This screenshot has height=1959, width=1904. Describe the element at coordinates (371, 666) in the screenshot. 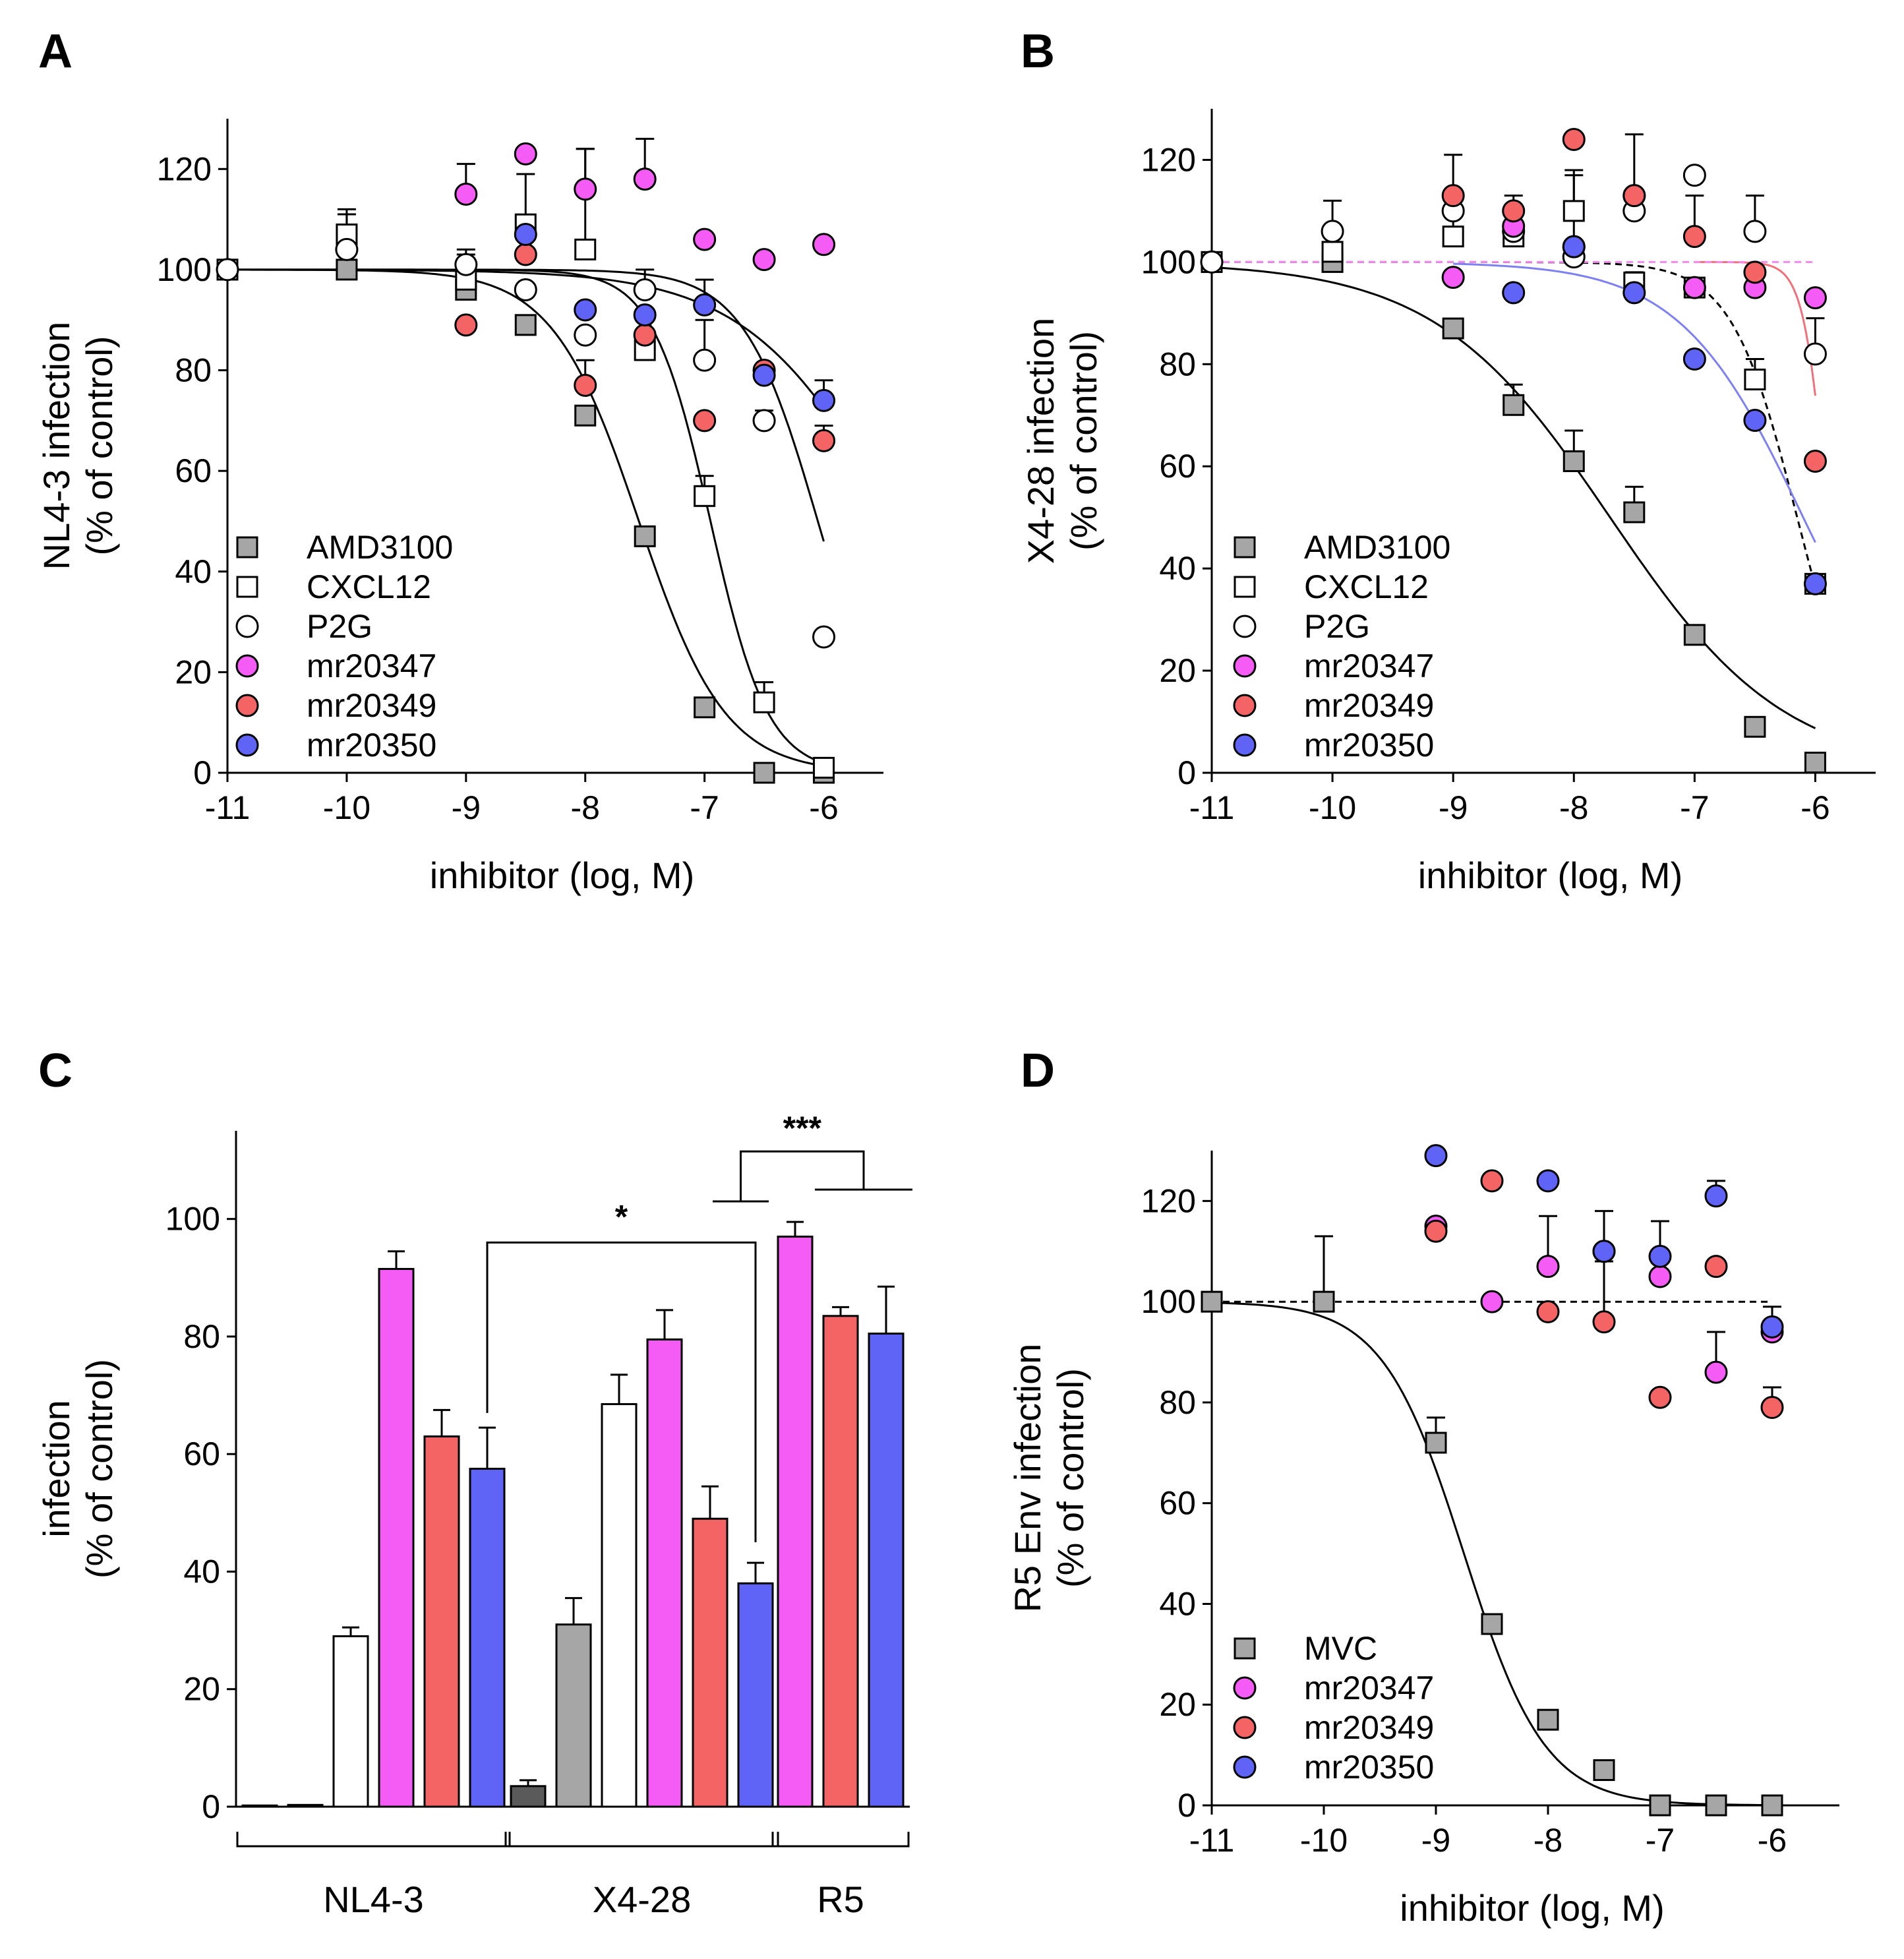

I see `legend-label-mr20347: mr20347` at that location.